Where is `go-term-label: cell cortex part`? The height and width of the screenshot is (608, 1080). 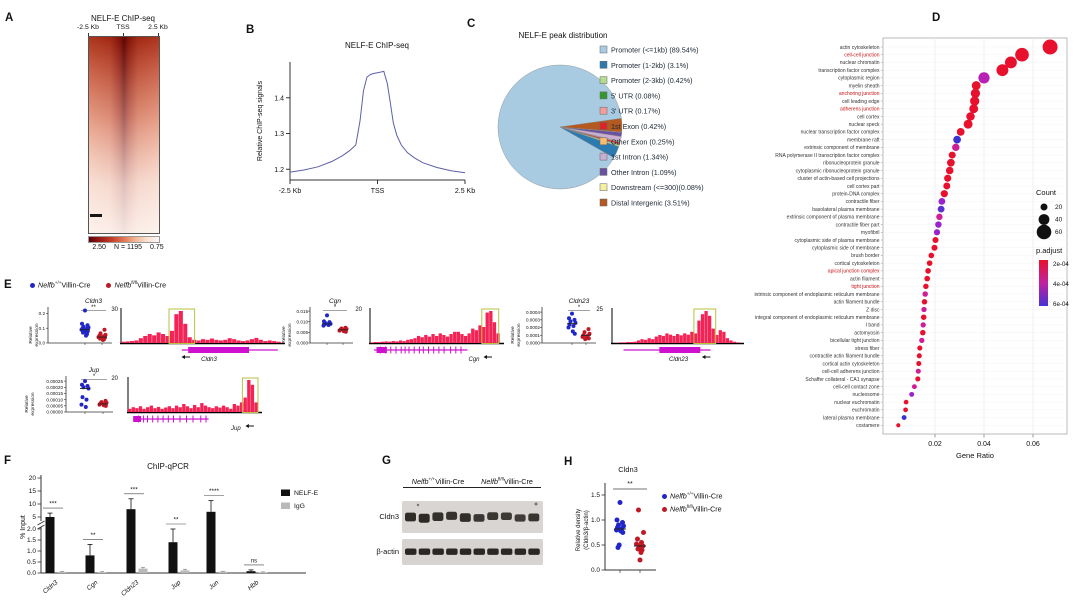
go-term-label: cell cortex part is located at coordinates (863, 187).